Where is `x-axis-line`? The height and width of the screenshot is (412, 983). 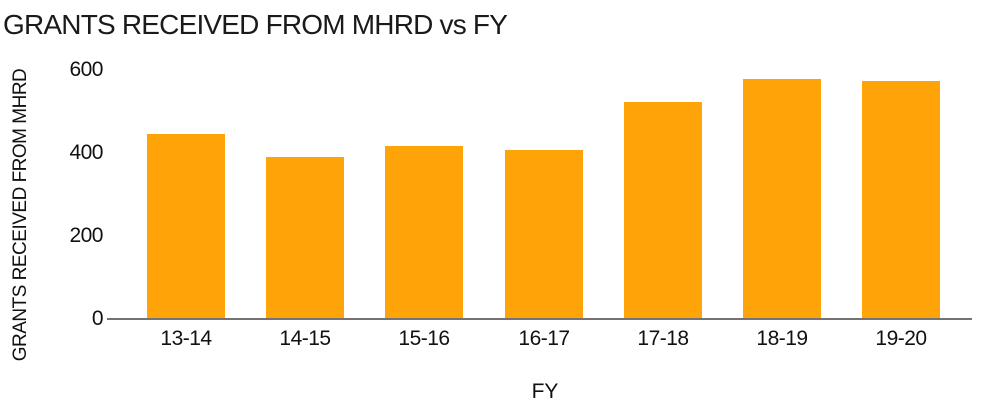
x-axis-line is located at coordinates (539, 319).